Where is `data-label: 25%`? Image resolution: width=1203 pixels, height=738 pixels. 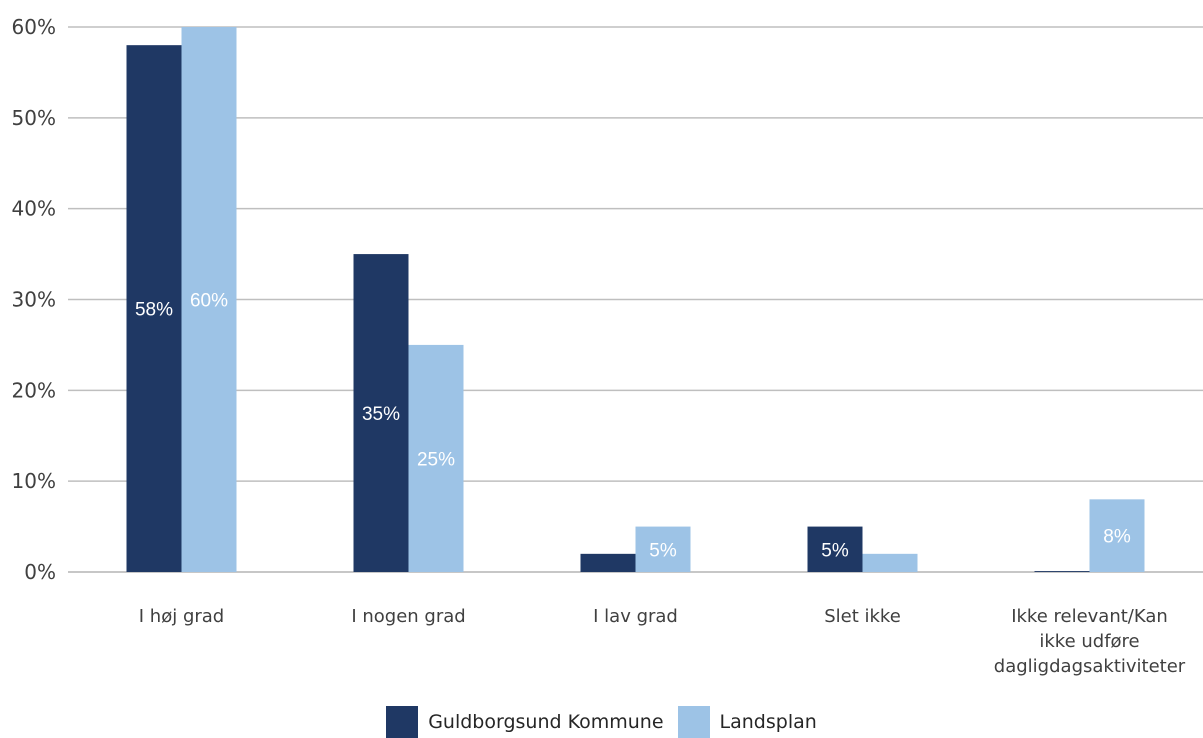 data-label: 25% is located at coordinates (436, 459).